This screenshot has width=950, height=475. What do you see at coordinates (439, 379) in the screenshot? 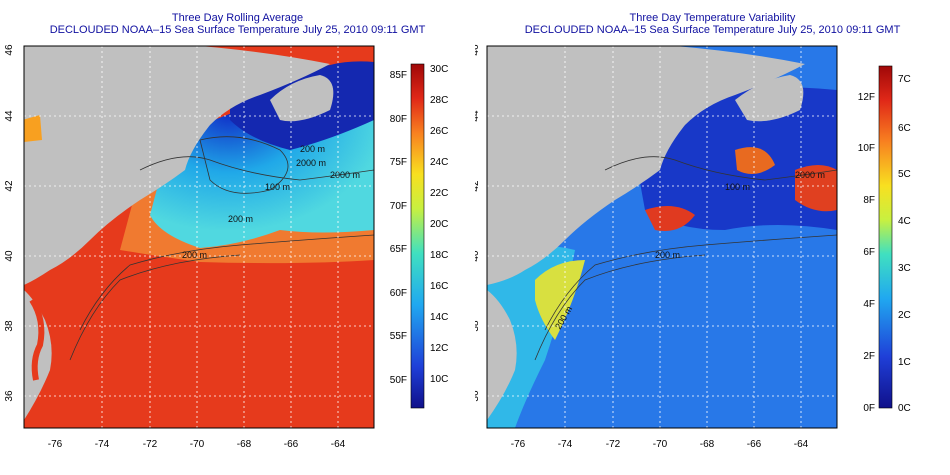
I see `colorbar-c-label: 10C` at bounding box center [439, 379].